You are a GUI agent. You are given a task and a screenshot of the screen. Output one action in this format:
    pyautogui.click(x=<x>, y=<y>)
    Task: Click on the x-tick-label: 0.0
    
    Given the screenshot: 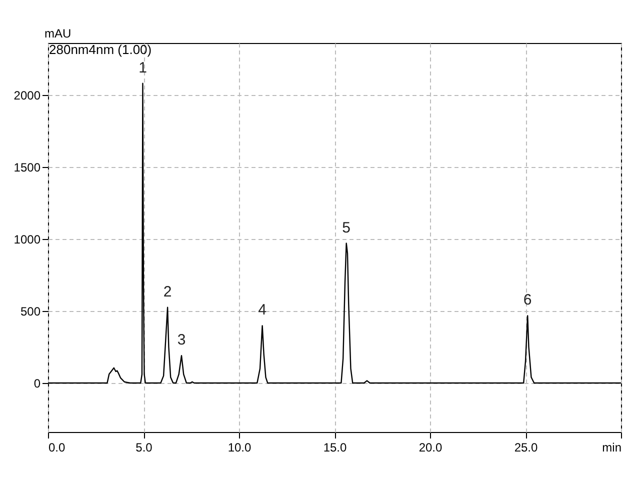 What is the action you would take?
    pyautogui.click(x=57, y=447)
    